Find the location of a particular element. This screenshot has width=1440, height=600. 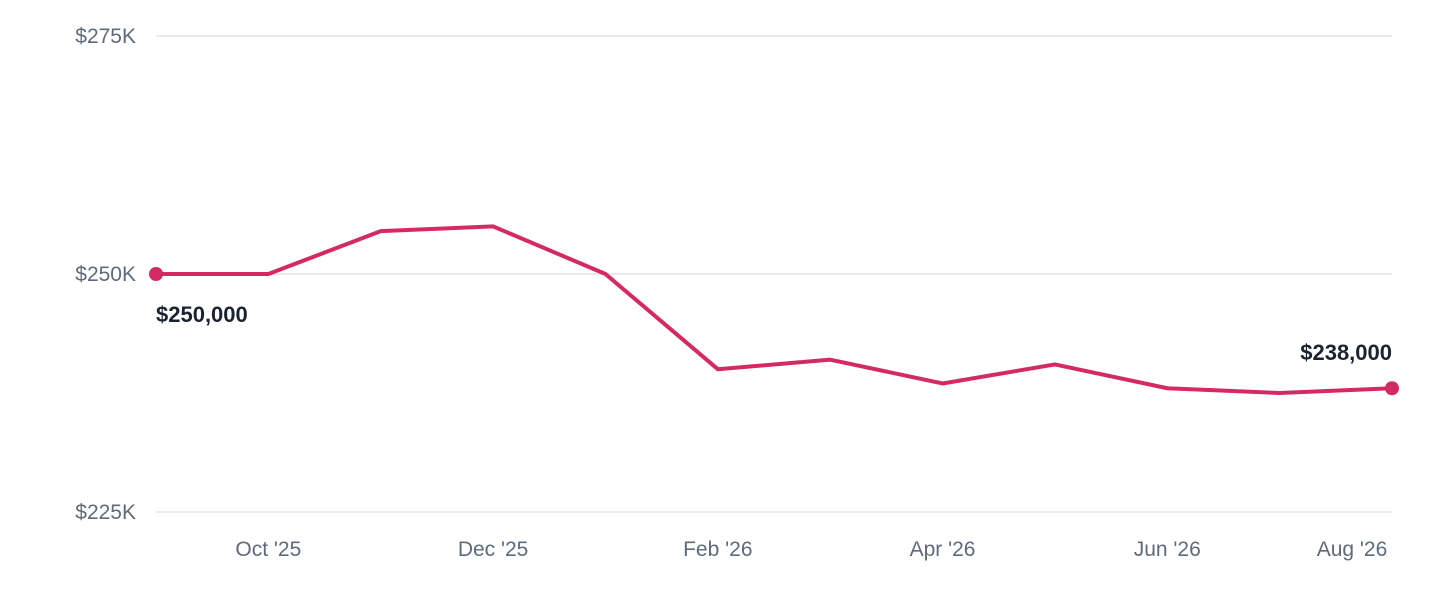

data-label-layer: $250,000 $238,000 is located at coordinates (774, 333).